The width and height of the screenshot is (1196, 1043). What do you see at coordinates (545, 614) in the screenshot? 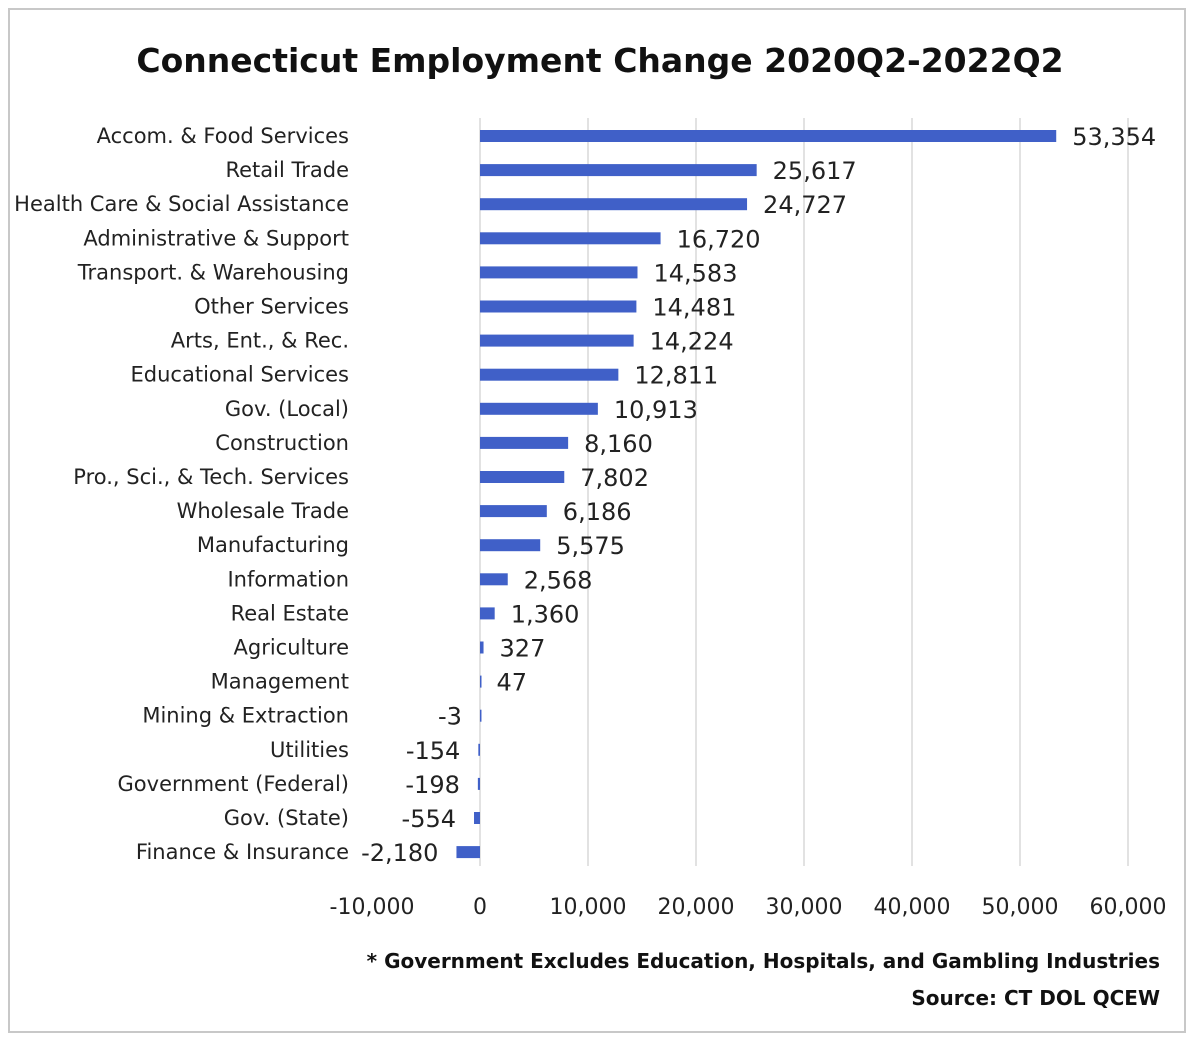
I see `data-label: 1,360` at bounding box center [545, 614].